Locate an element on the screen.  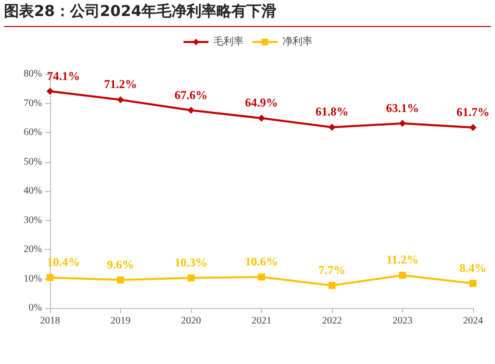
y-tick-label: 30% is located at coordinates (33, 220).